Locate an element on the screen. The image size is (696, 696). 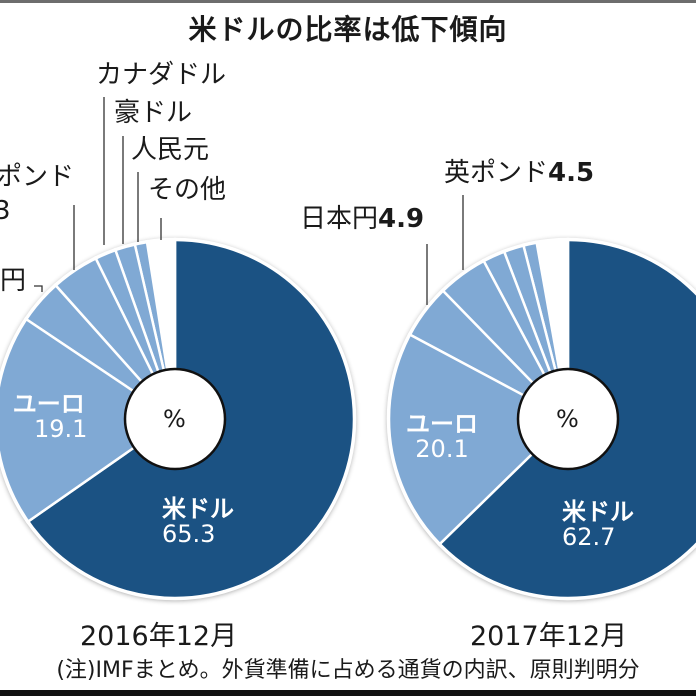
footnote: (注)IMFまとめ。外貨準備に占める通貨の内訳、原則判明分 is located at coordinates (348, 670).